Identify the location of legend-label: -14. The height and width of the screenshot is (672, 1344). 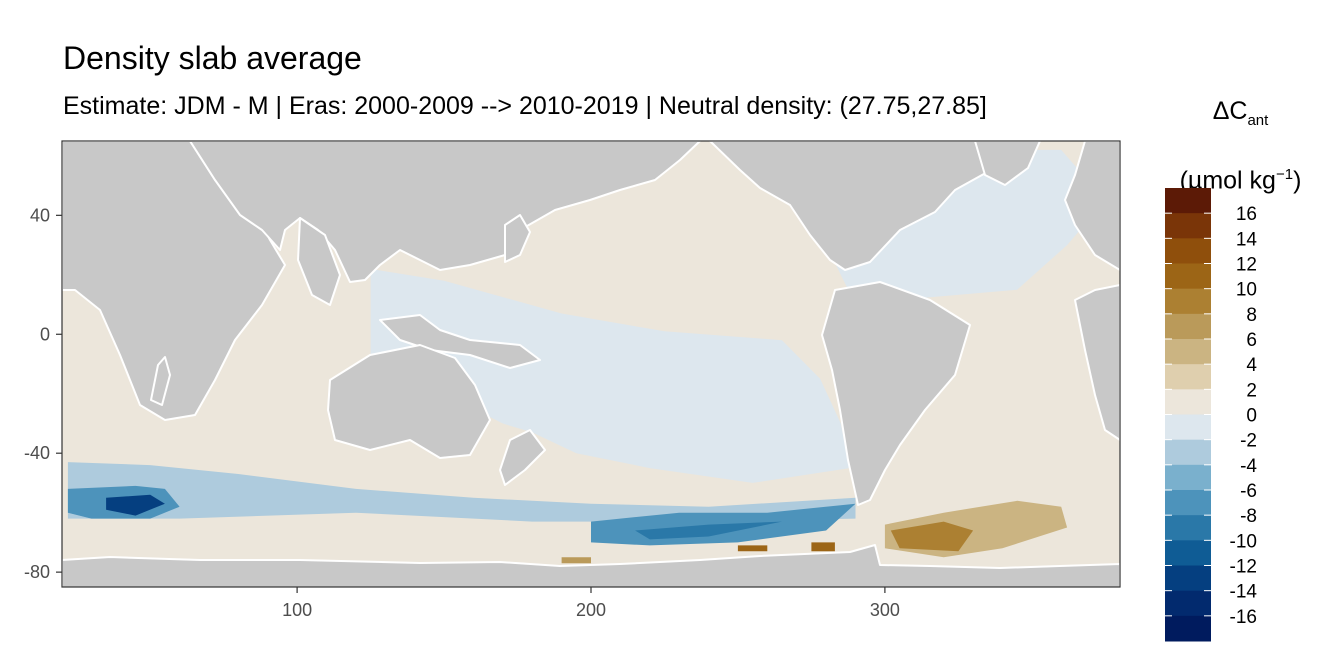
(1244, 592).